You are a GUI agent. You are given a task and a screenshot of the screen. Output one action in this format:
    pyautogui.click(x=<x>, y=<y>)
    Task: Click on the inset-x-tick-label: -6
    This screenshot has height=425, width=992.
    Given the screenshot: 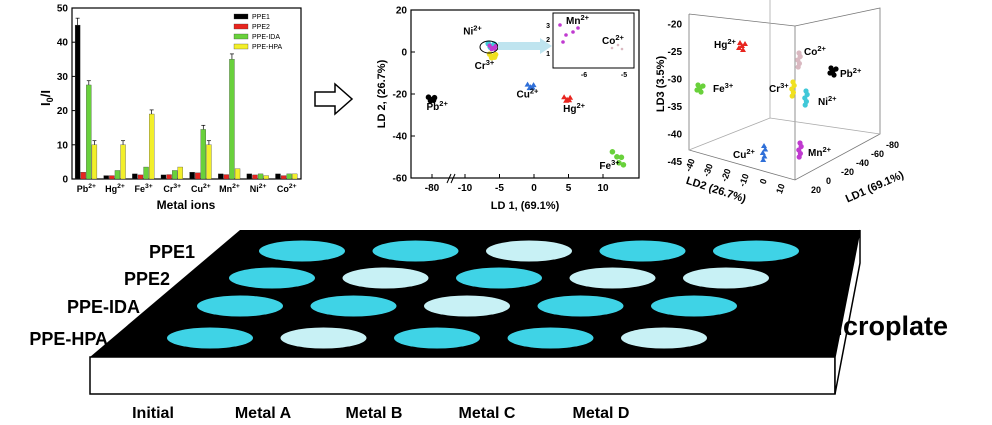 What is the action you would take?
    pyautogui.click(x=584, y=75)
    